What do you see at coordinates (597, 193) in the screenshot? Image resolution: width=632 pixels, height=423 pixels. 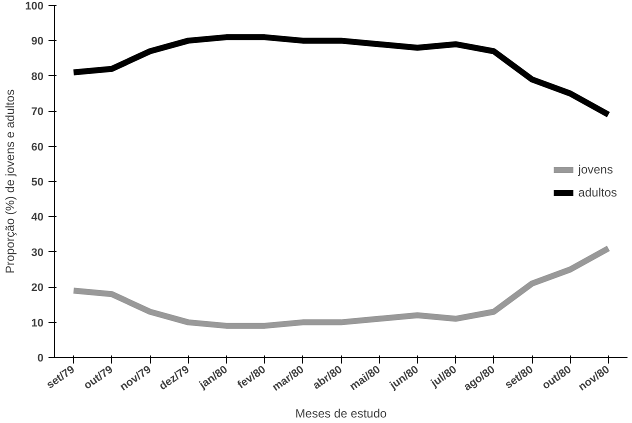 I see `legend-label: adultos` at bounding box center [597, 193].